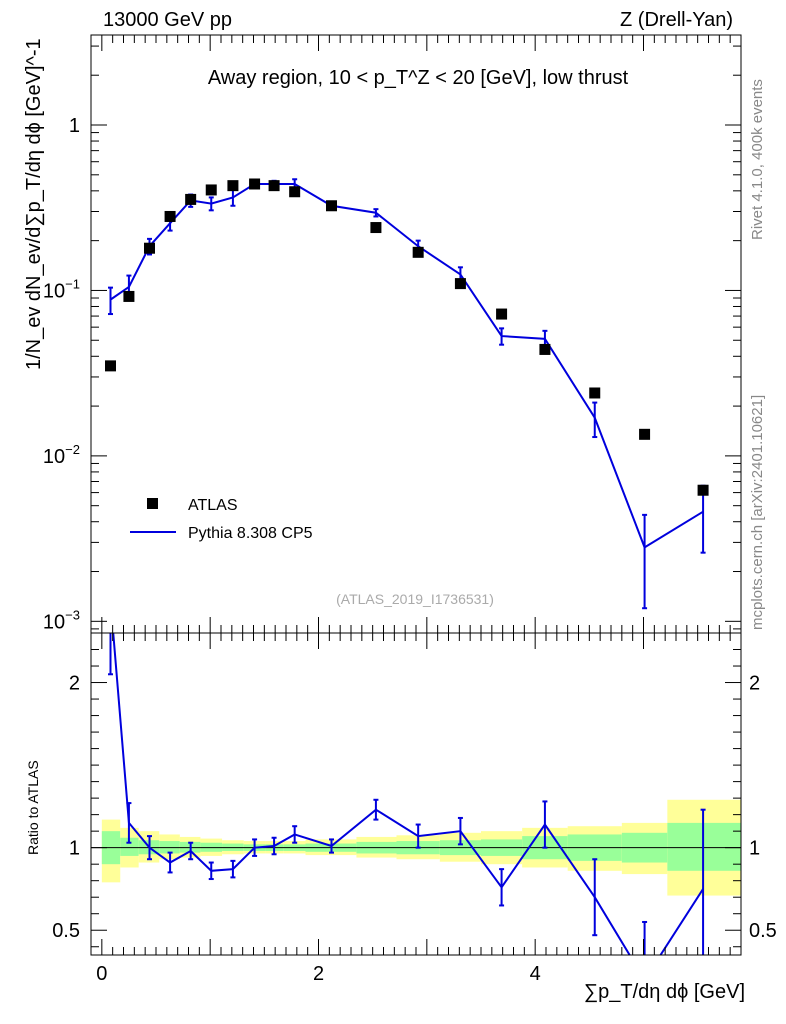 Image resolution: width=786 pixels, height=1024 pixels. I want to click on x-tick-label: 2, so click(318, 974).